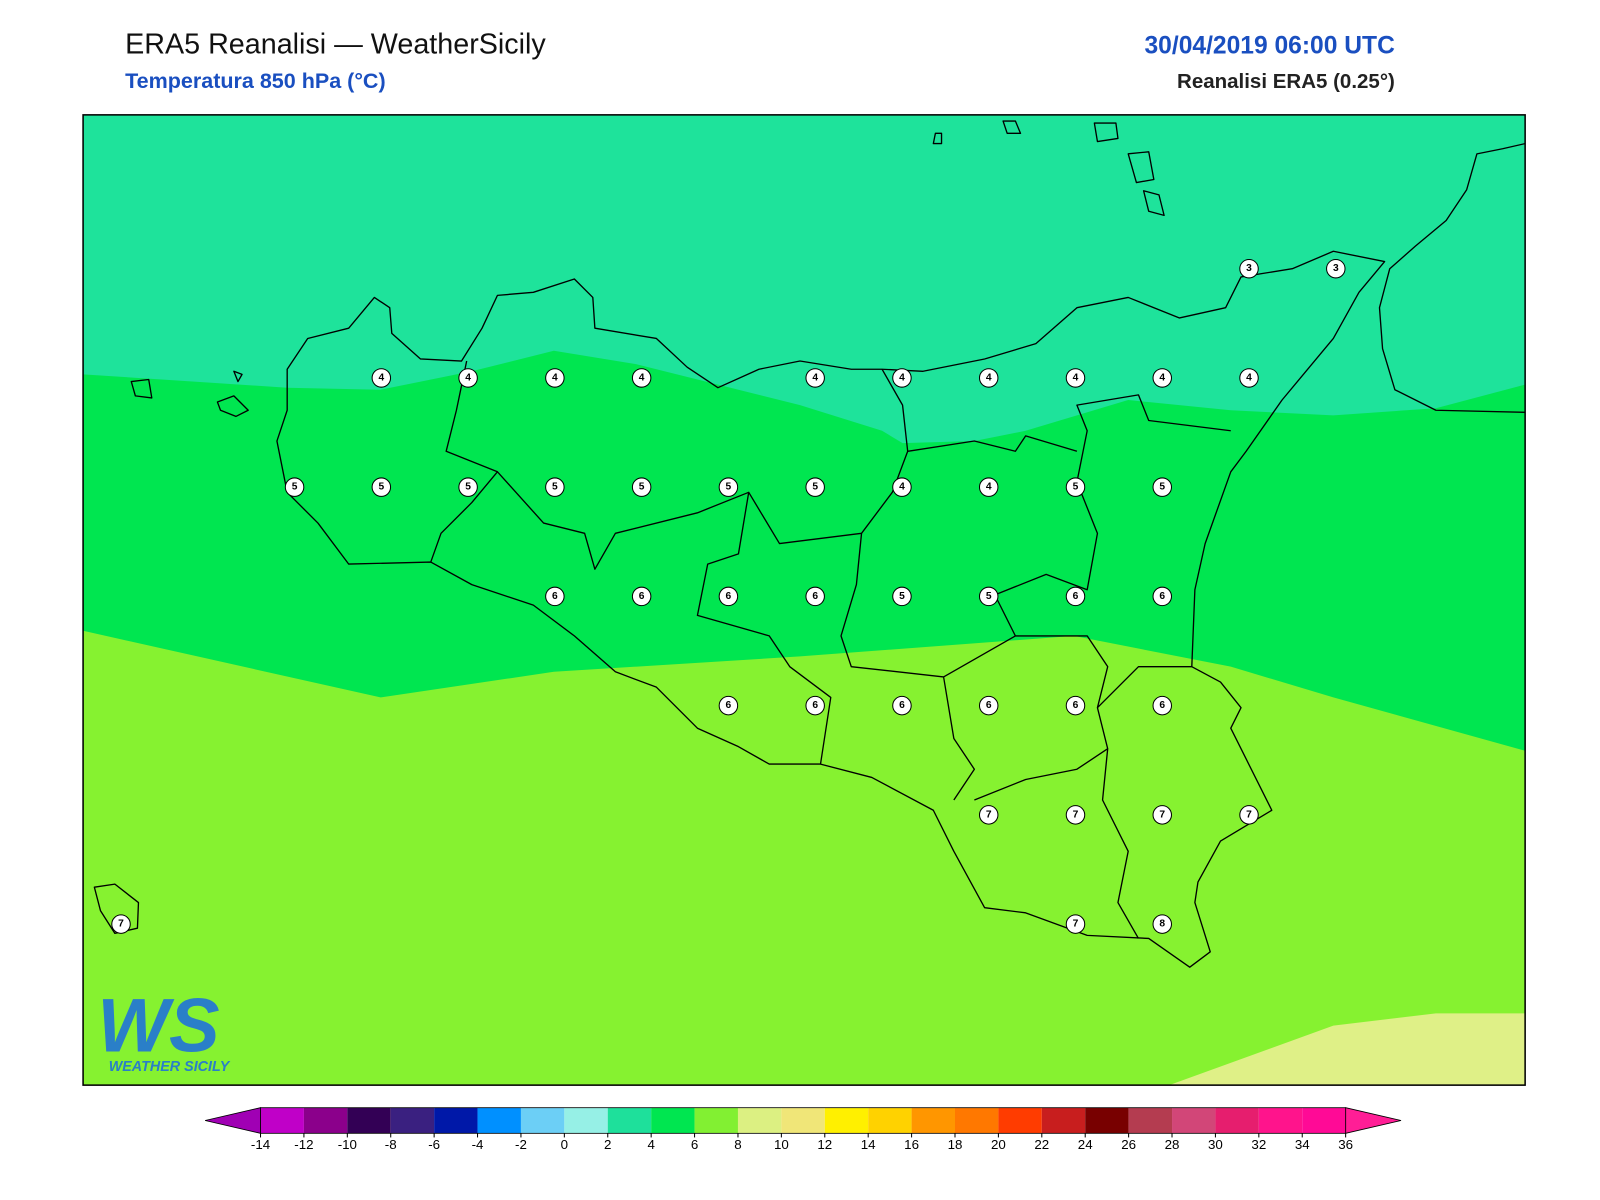  Describe the element at coordinates (261, 1144) in the screenshot. I see `colorbar-tick-label: -14` at that location.